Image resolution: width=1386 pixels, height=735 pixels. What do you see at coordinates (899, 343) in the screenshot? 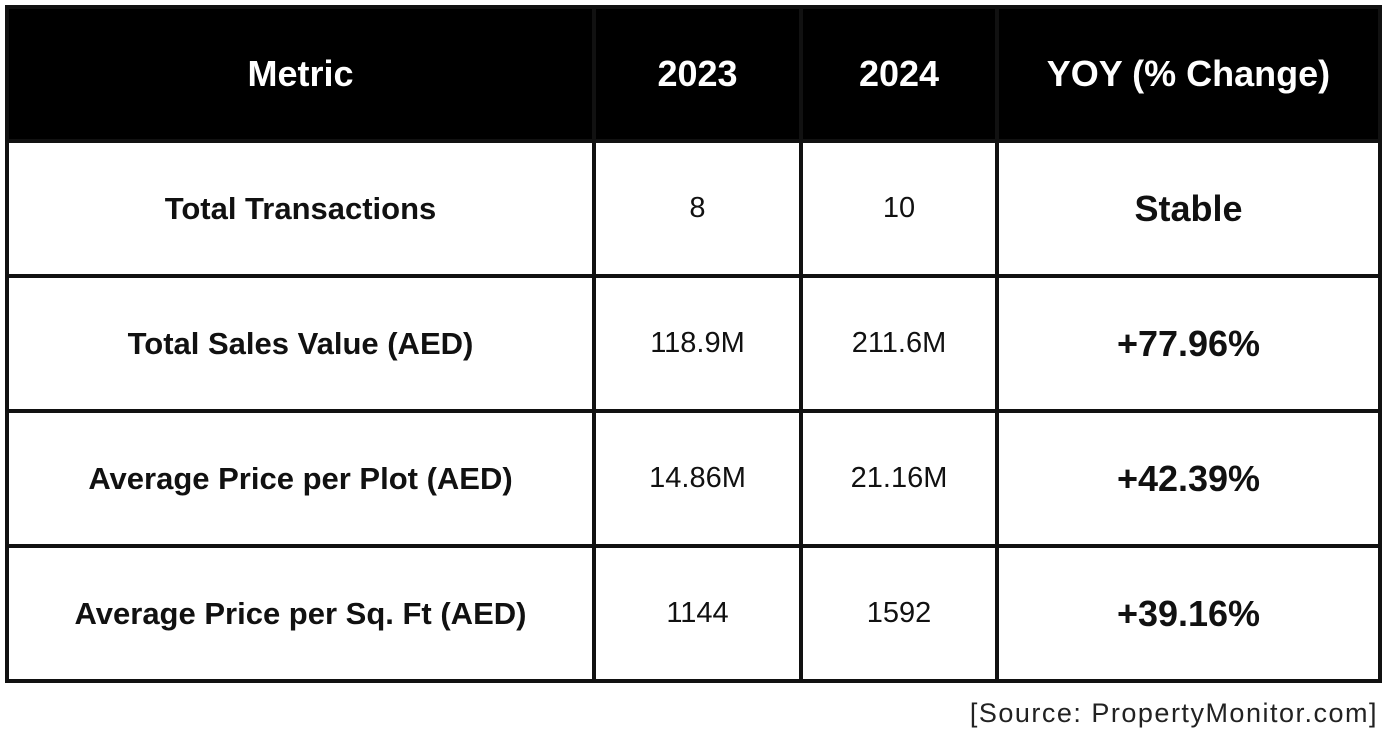
I see `value-cell: 211.6M` at bounding box center [899, 343].